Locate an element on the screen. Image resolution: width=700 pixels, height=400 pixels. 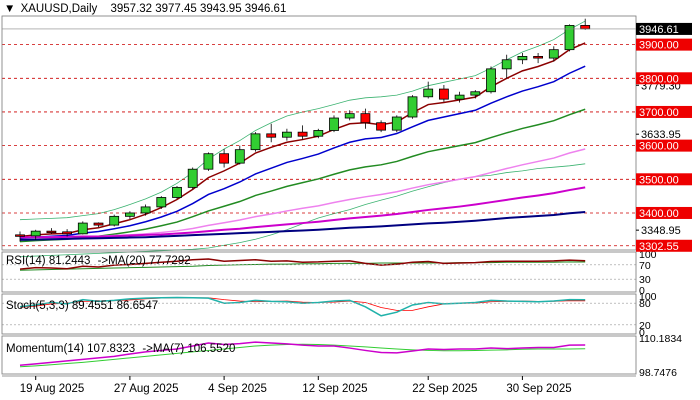
ema200-line is located at coordinates (302, 225).